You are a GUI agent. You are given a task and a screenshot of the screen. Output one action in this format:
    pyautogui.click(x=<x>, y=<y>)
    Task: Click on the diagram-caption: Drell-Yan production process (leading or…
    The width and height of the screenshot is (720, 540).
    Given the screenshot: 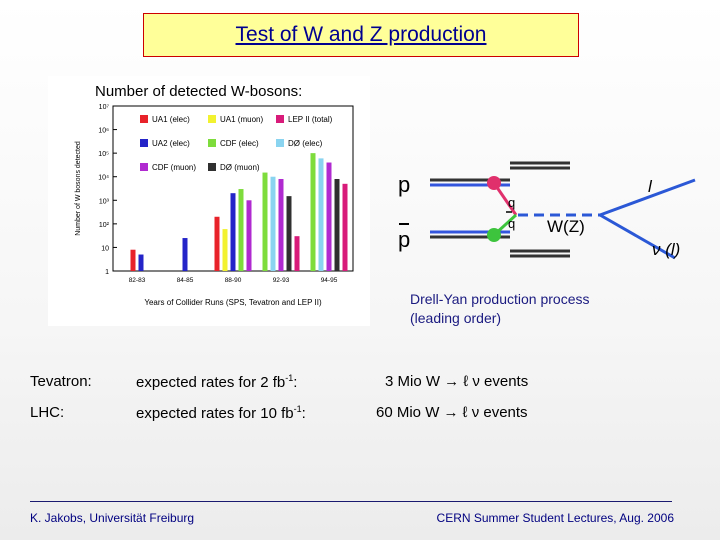 What is the action you would take?
    pyautogui.click(x=500, y=309)
    